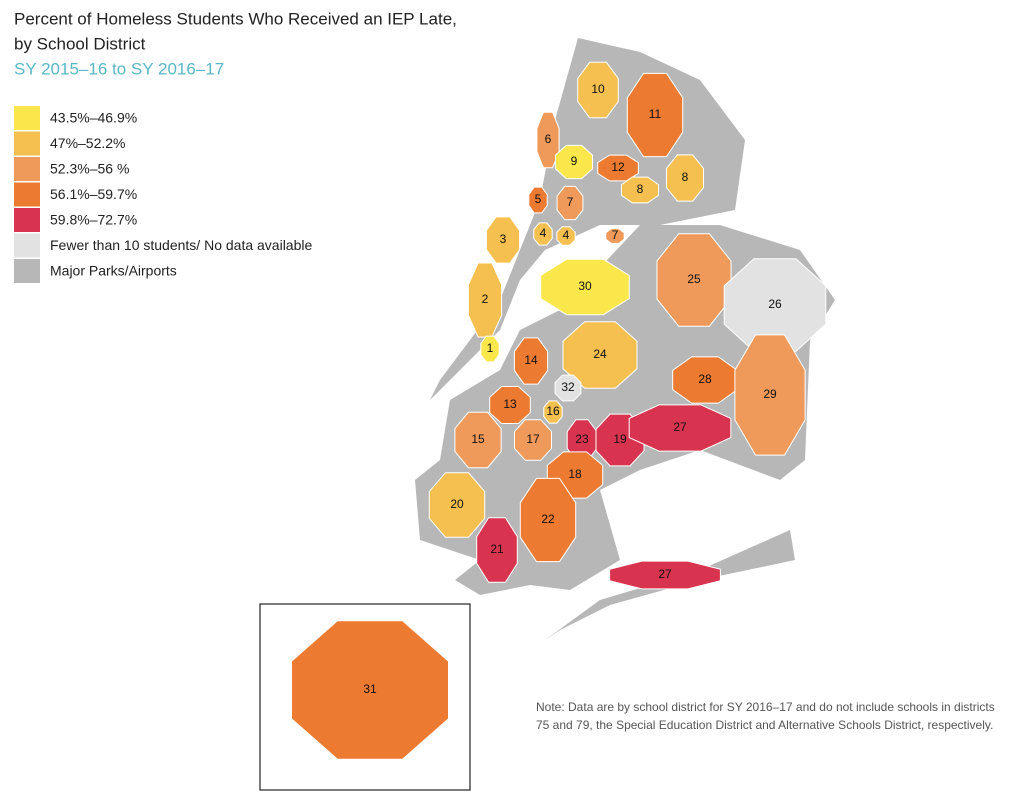  What do you see at coordinates (119, 68) in the screenshot?
I see `subtitle: SY 2015–16 to SY 2016–17` at bounding box center [119, 68].